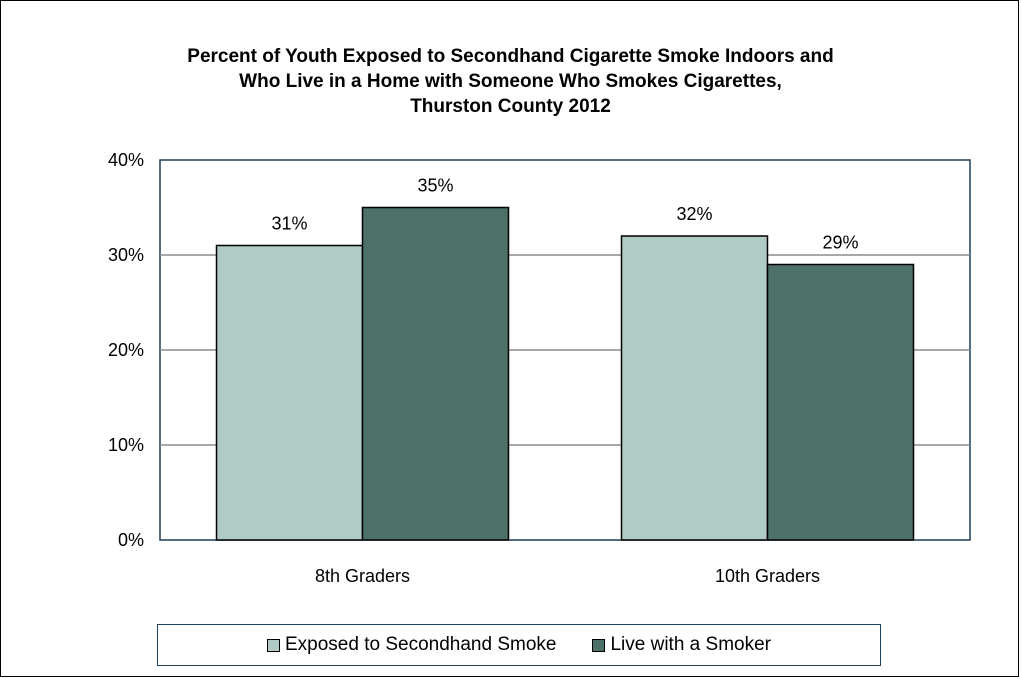 This screenshot has width=1021, height=679. Describe the element at coordinates (131, 540) in the screenshot. I see `y-tick-label: 0%` at that location.